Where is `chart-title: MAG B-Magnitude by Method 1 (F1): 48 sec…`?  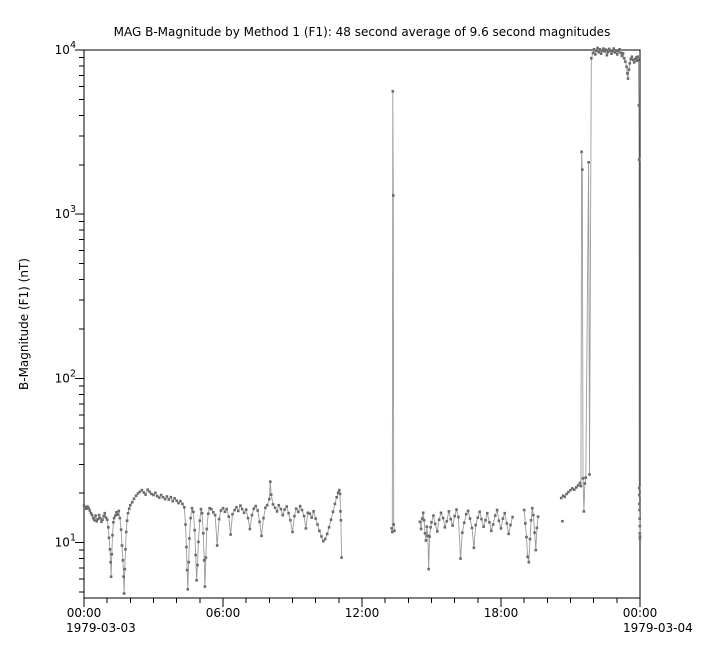
chart-title: MAG B-Magnitude by Method 1 (F1): 48 sec… is located at coordinates (362, 32).